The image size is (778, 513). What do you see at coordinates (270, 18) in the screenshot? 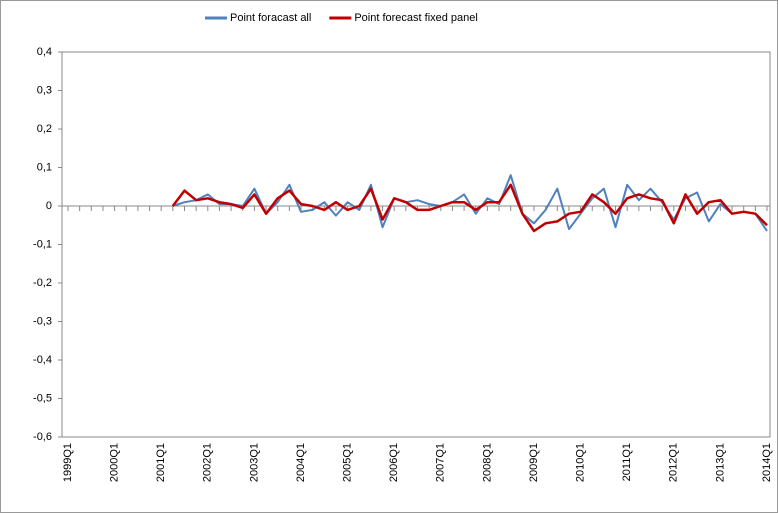
I see `legend-label: Point foracast all` at bounding box center [270, 18].